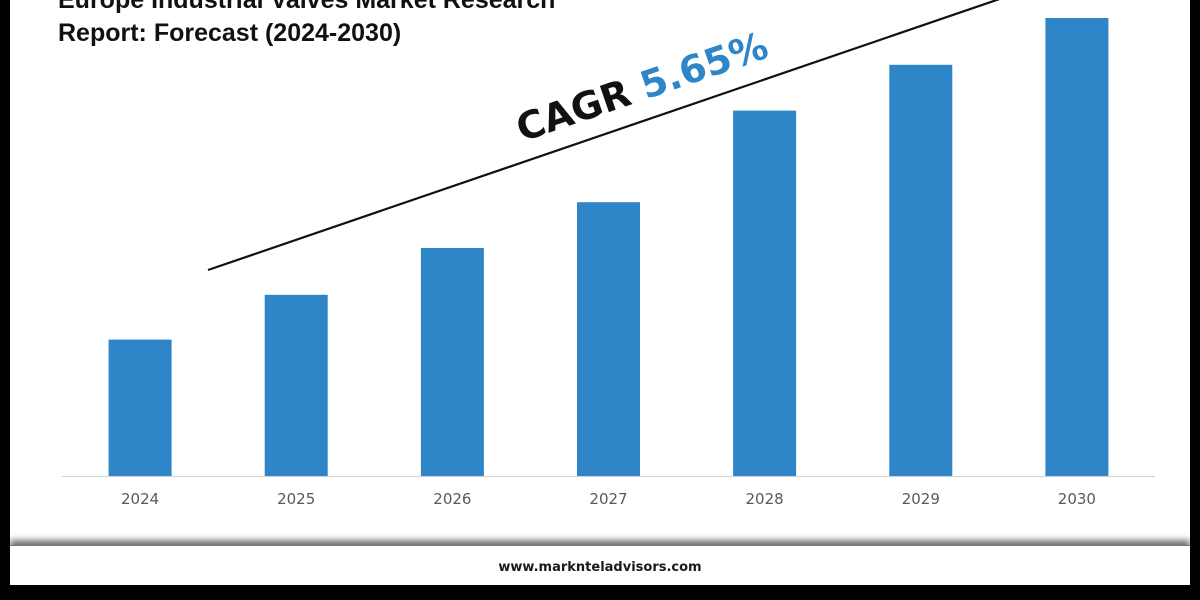 This screenshot has width=1200, height=600. What do you see at coordinates (703, 65) in the screenshot?
I see `cagr-value: 5.65%` at bounding box center [703, 65].